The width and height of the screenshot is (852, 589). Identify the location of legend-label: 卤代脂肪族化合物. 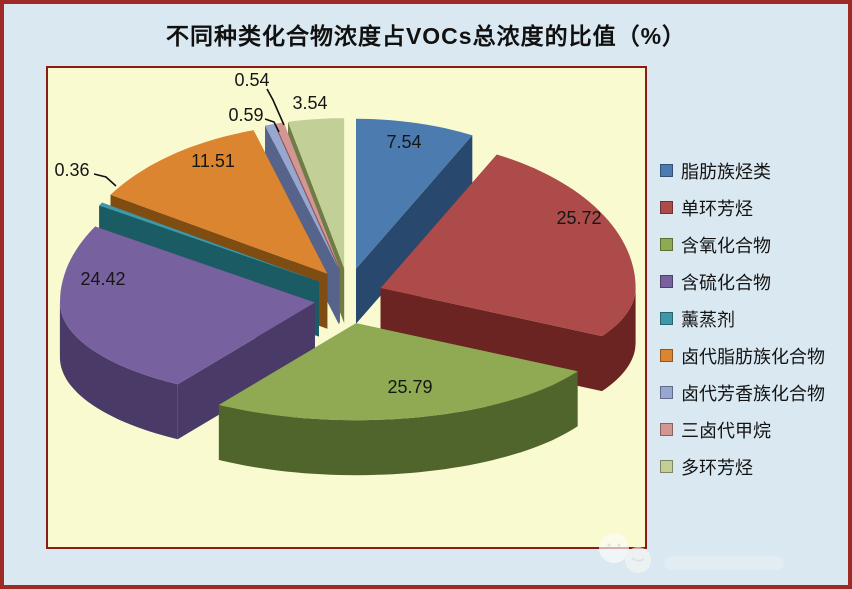
(753, 356).